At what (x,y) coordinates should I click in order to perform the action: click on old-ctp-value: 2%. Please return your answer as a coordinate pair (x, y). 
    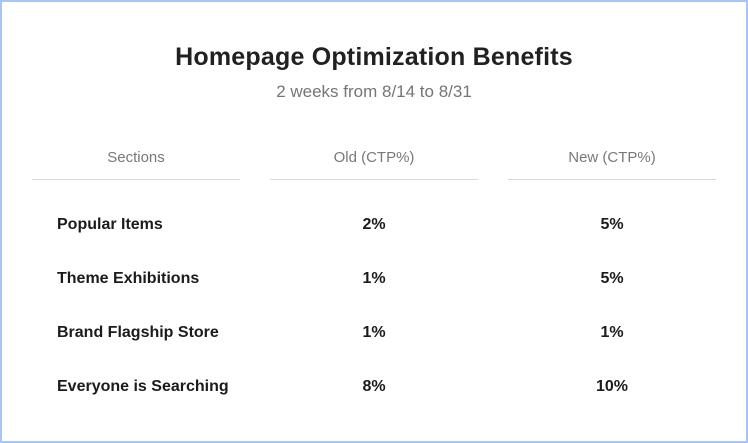
    Looking at the image, I should click on (374, 225).